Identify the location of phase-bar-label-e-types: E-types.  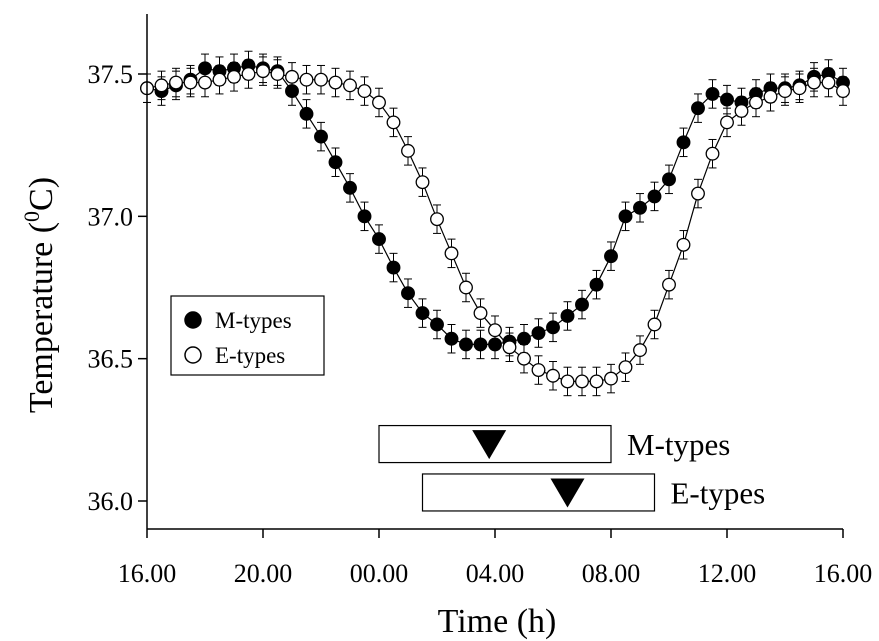
(718, 492).